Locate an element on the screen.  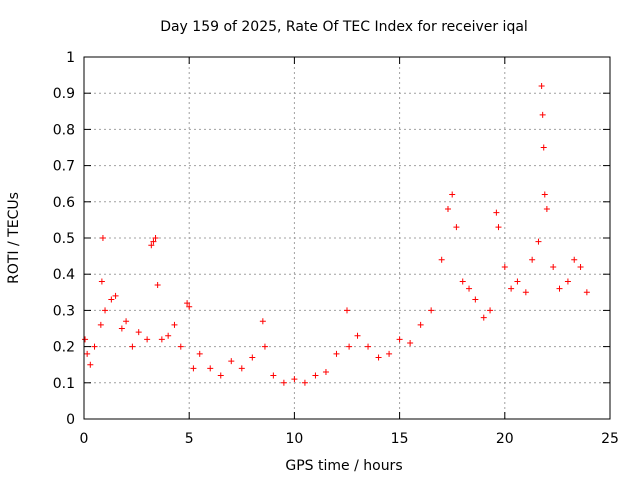
y-tick-label: 0.4 is located at coordinates (64, 275).